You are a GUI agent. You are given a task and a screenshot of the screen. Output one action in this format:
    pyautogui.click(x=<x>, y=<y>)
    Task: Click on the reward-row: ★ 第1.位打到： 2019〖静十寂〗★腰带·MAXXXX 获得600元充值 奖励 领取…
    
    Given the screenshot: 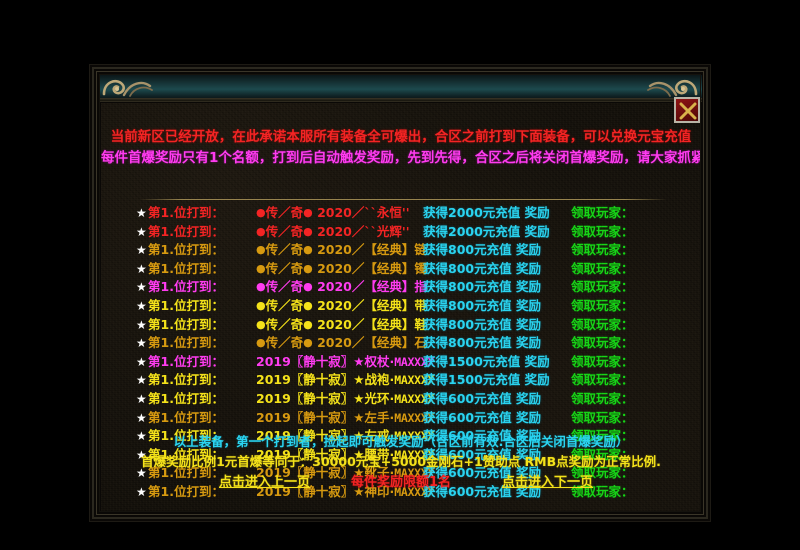 What is the action you would take?
    pyautogui.click(x=401, y=455)
    